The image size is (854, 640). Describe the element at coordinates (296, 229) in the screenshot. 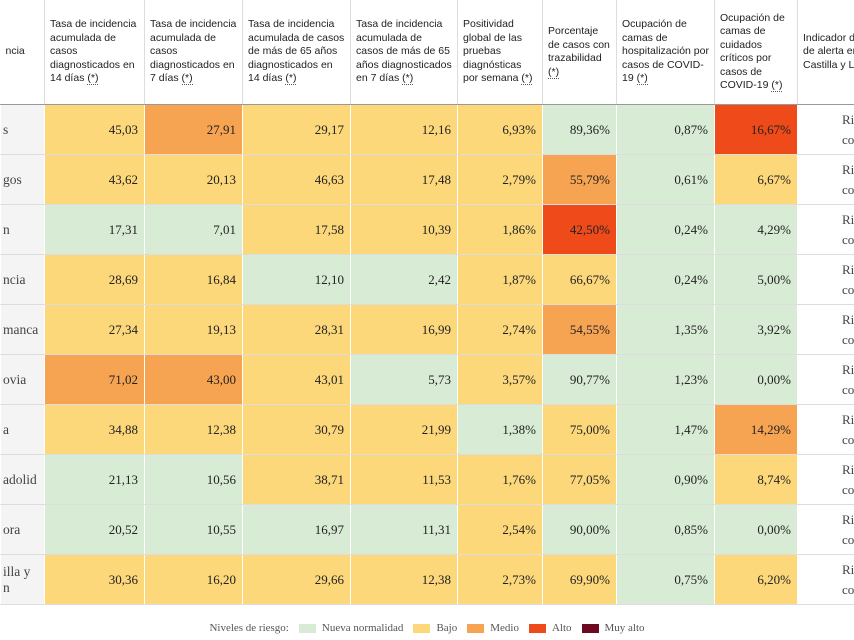

I see `indicator-cell: 17,58` at that location.